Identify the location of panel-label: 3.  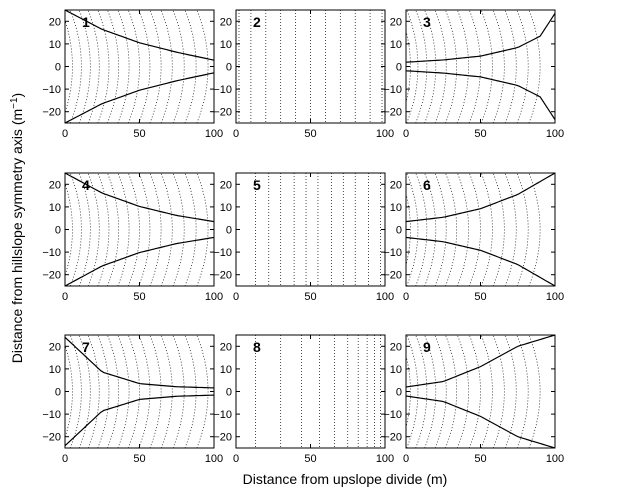
(427, 22).